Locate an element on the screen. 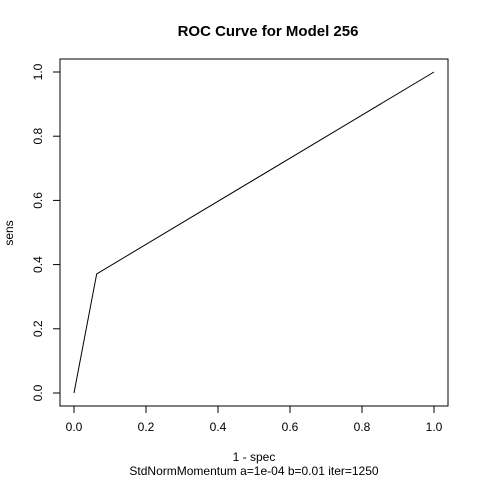 This screenshot has width=480, height=480. x-tick-label: 0.4 is located at coordinates (218, 427).